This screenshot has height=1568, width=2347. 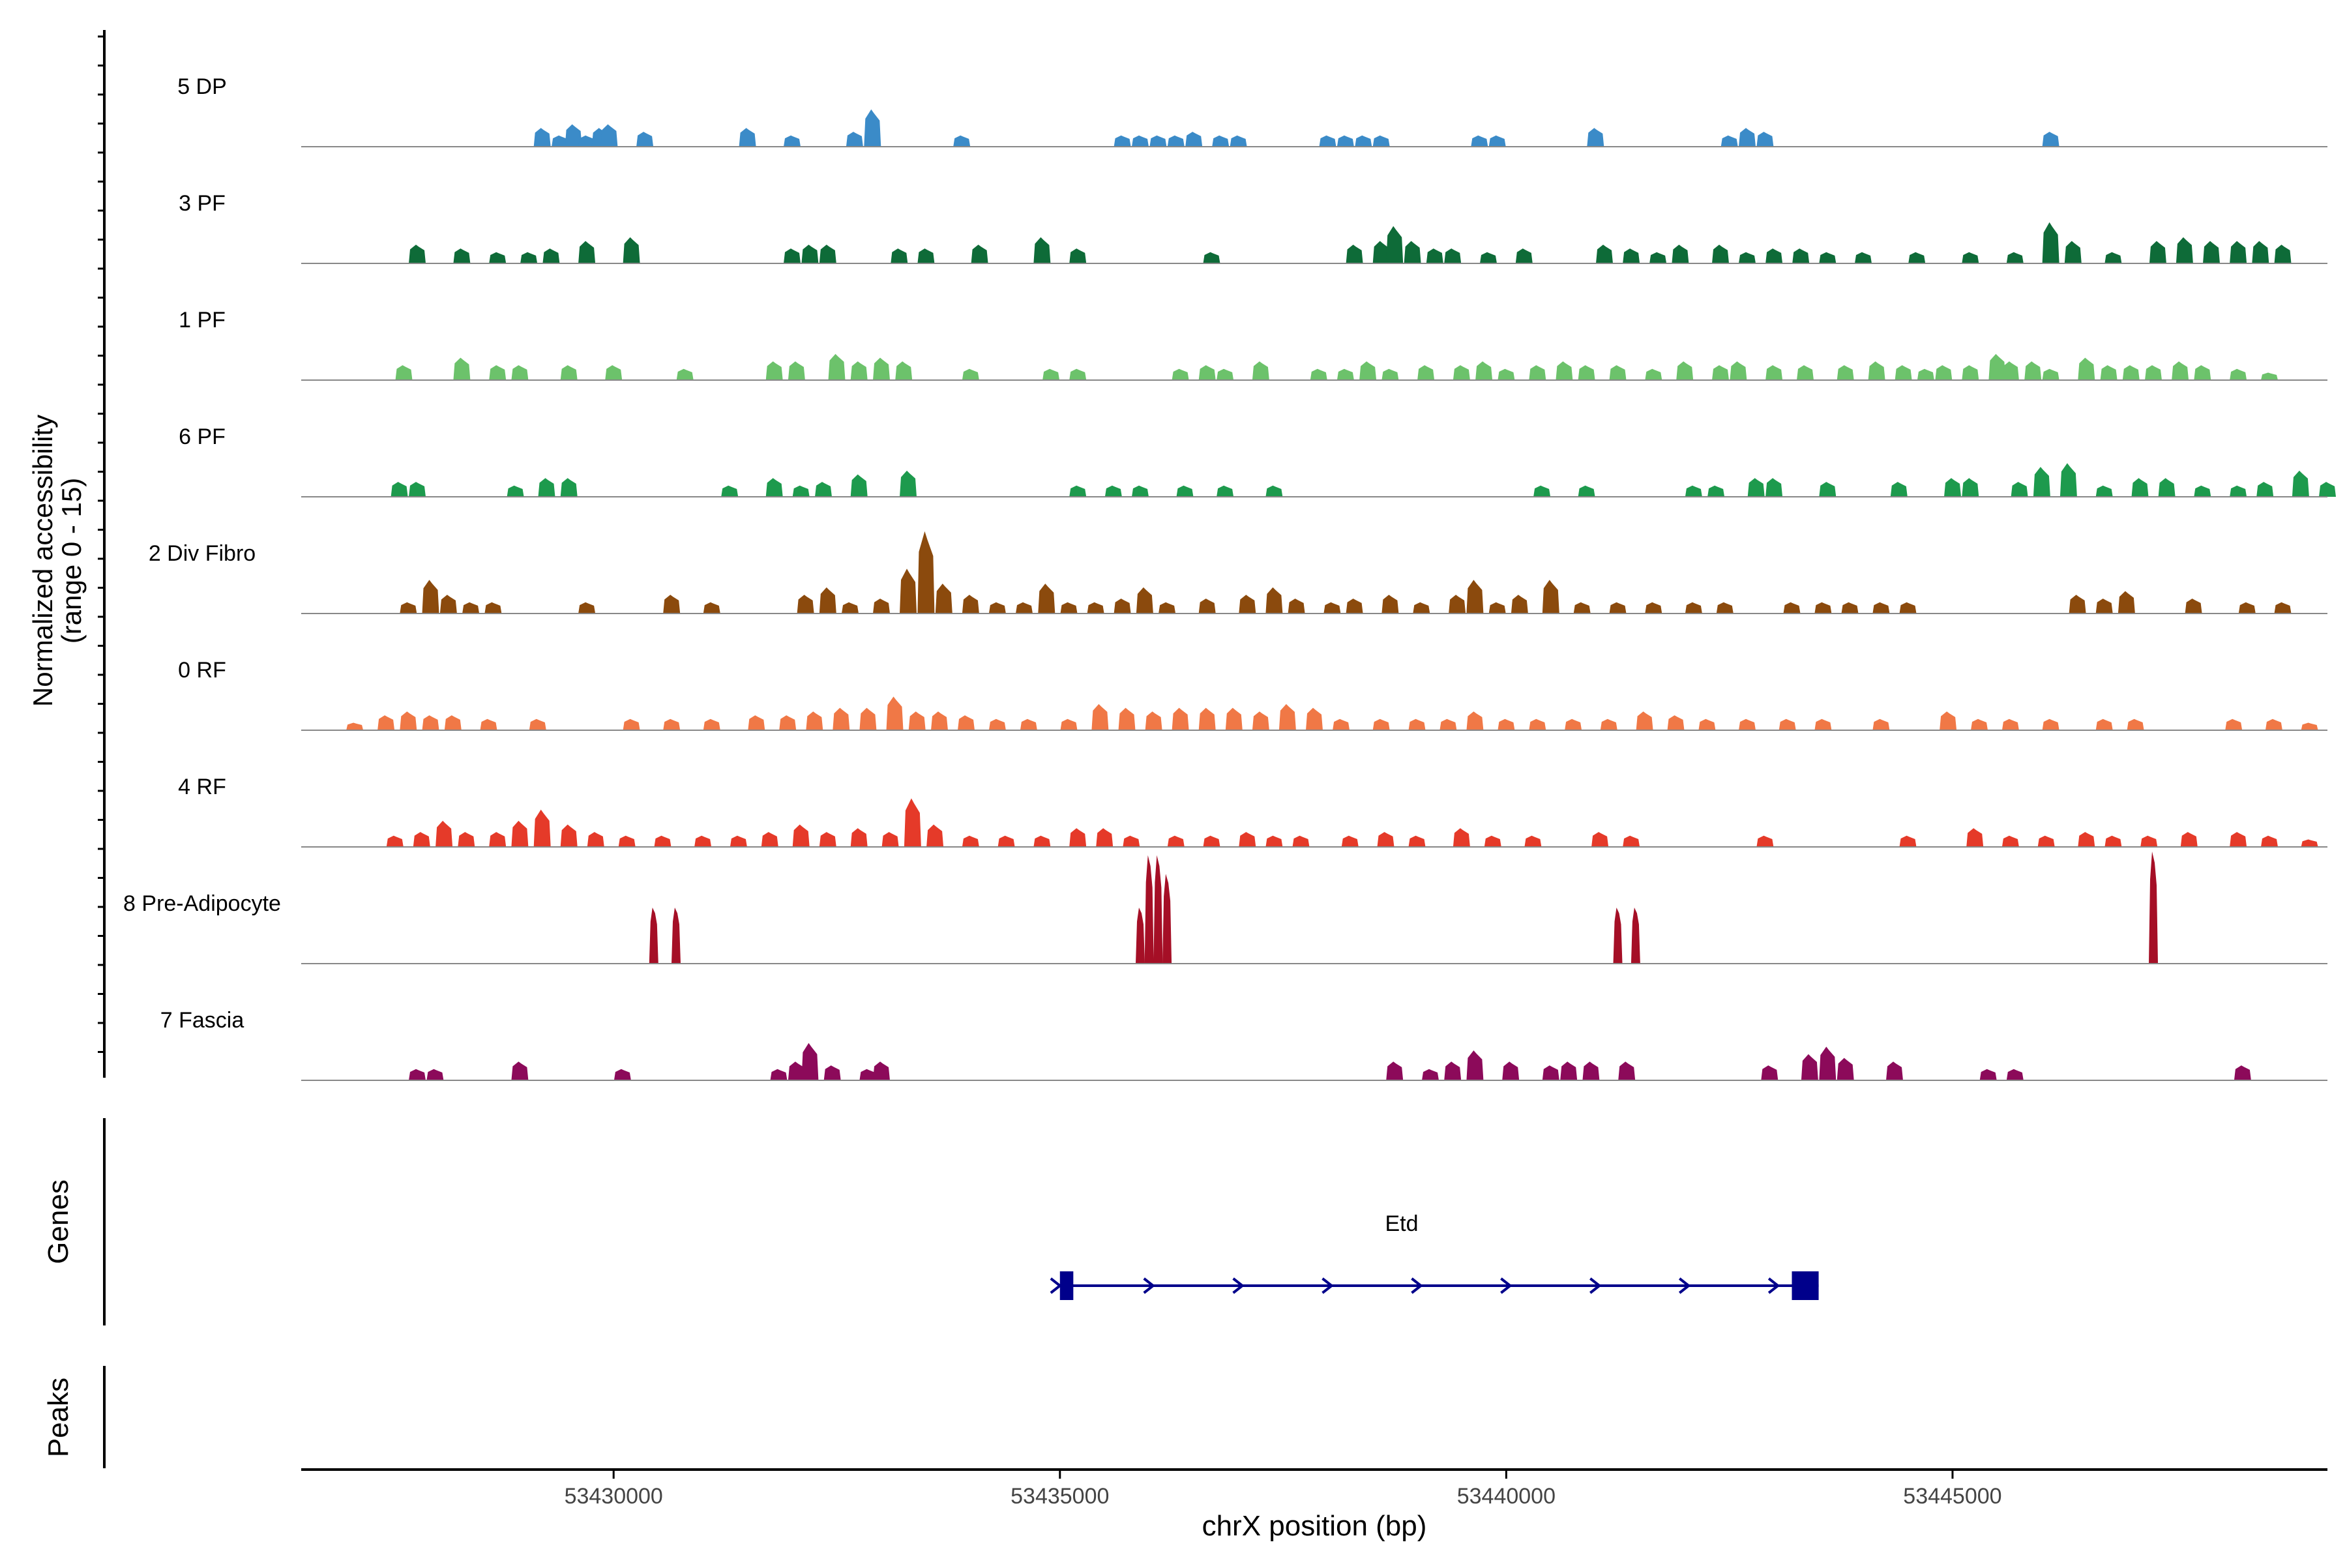 I want to click on gene-strand-arrow, so click(x=1506, y=1286).